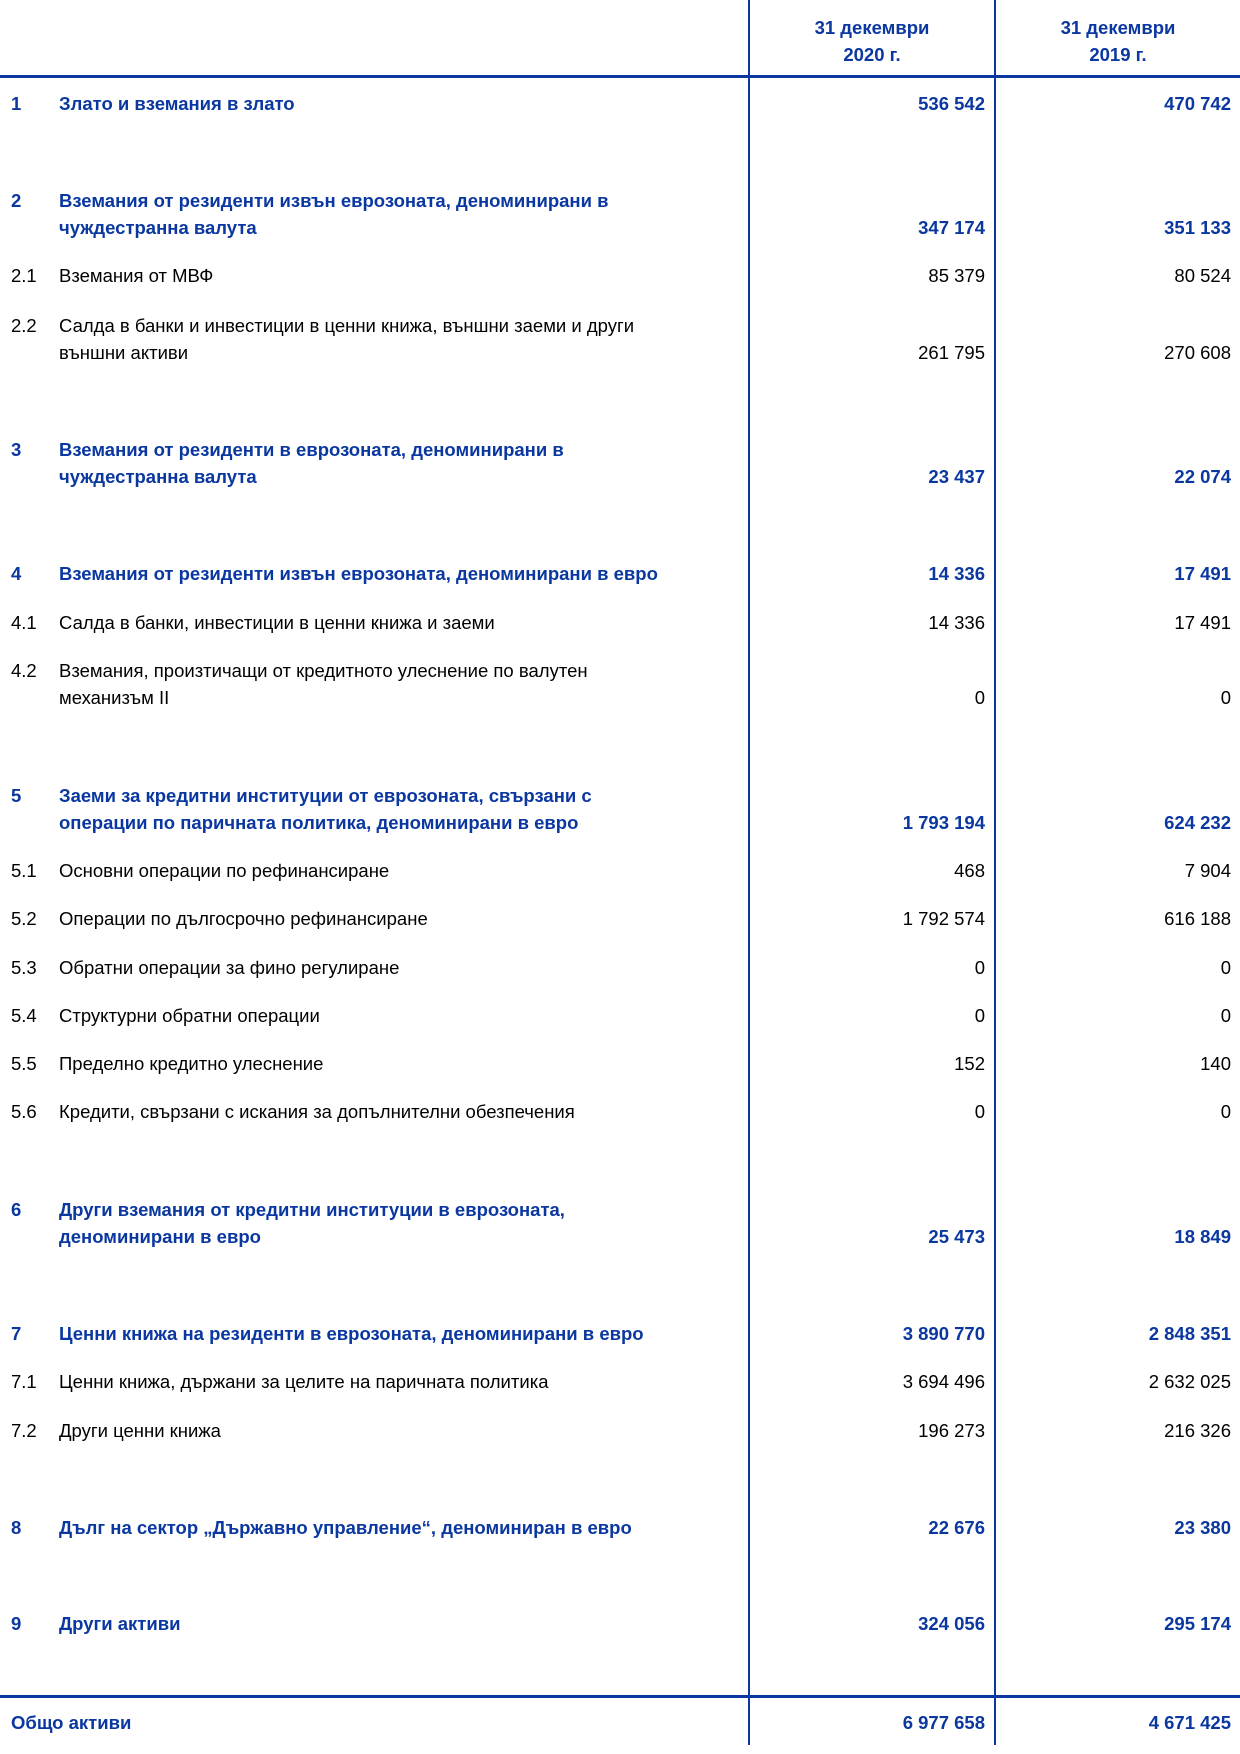  I want to click on row-number: 5.2, so click(24, 918).